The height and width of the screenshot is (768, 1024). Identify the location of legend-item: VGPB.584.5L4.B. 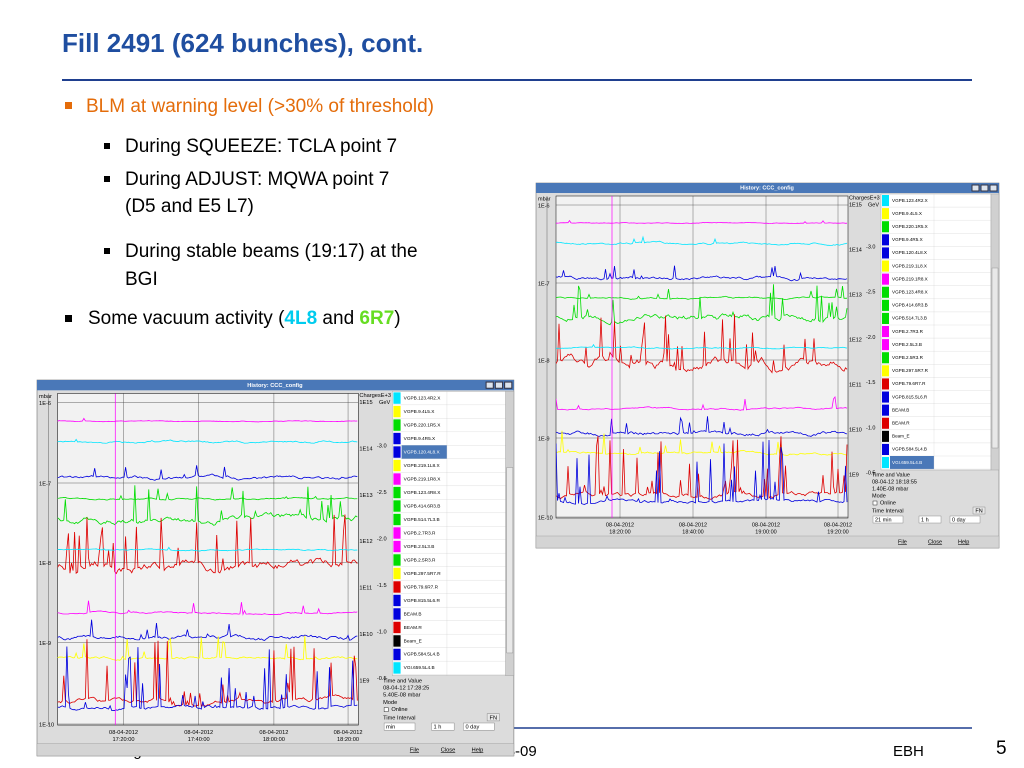
(449, 655).